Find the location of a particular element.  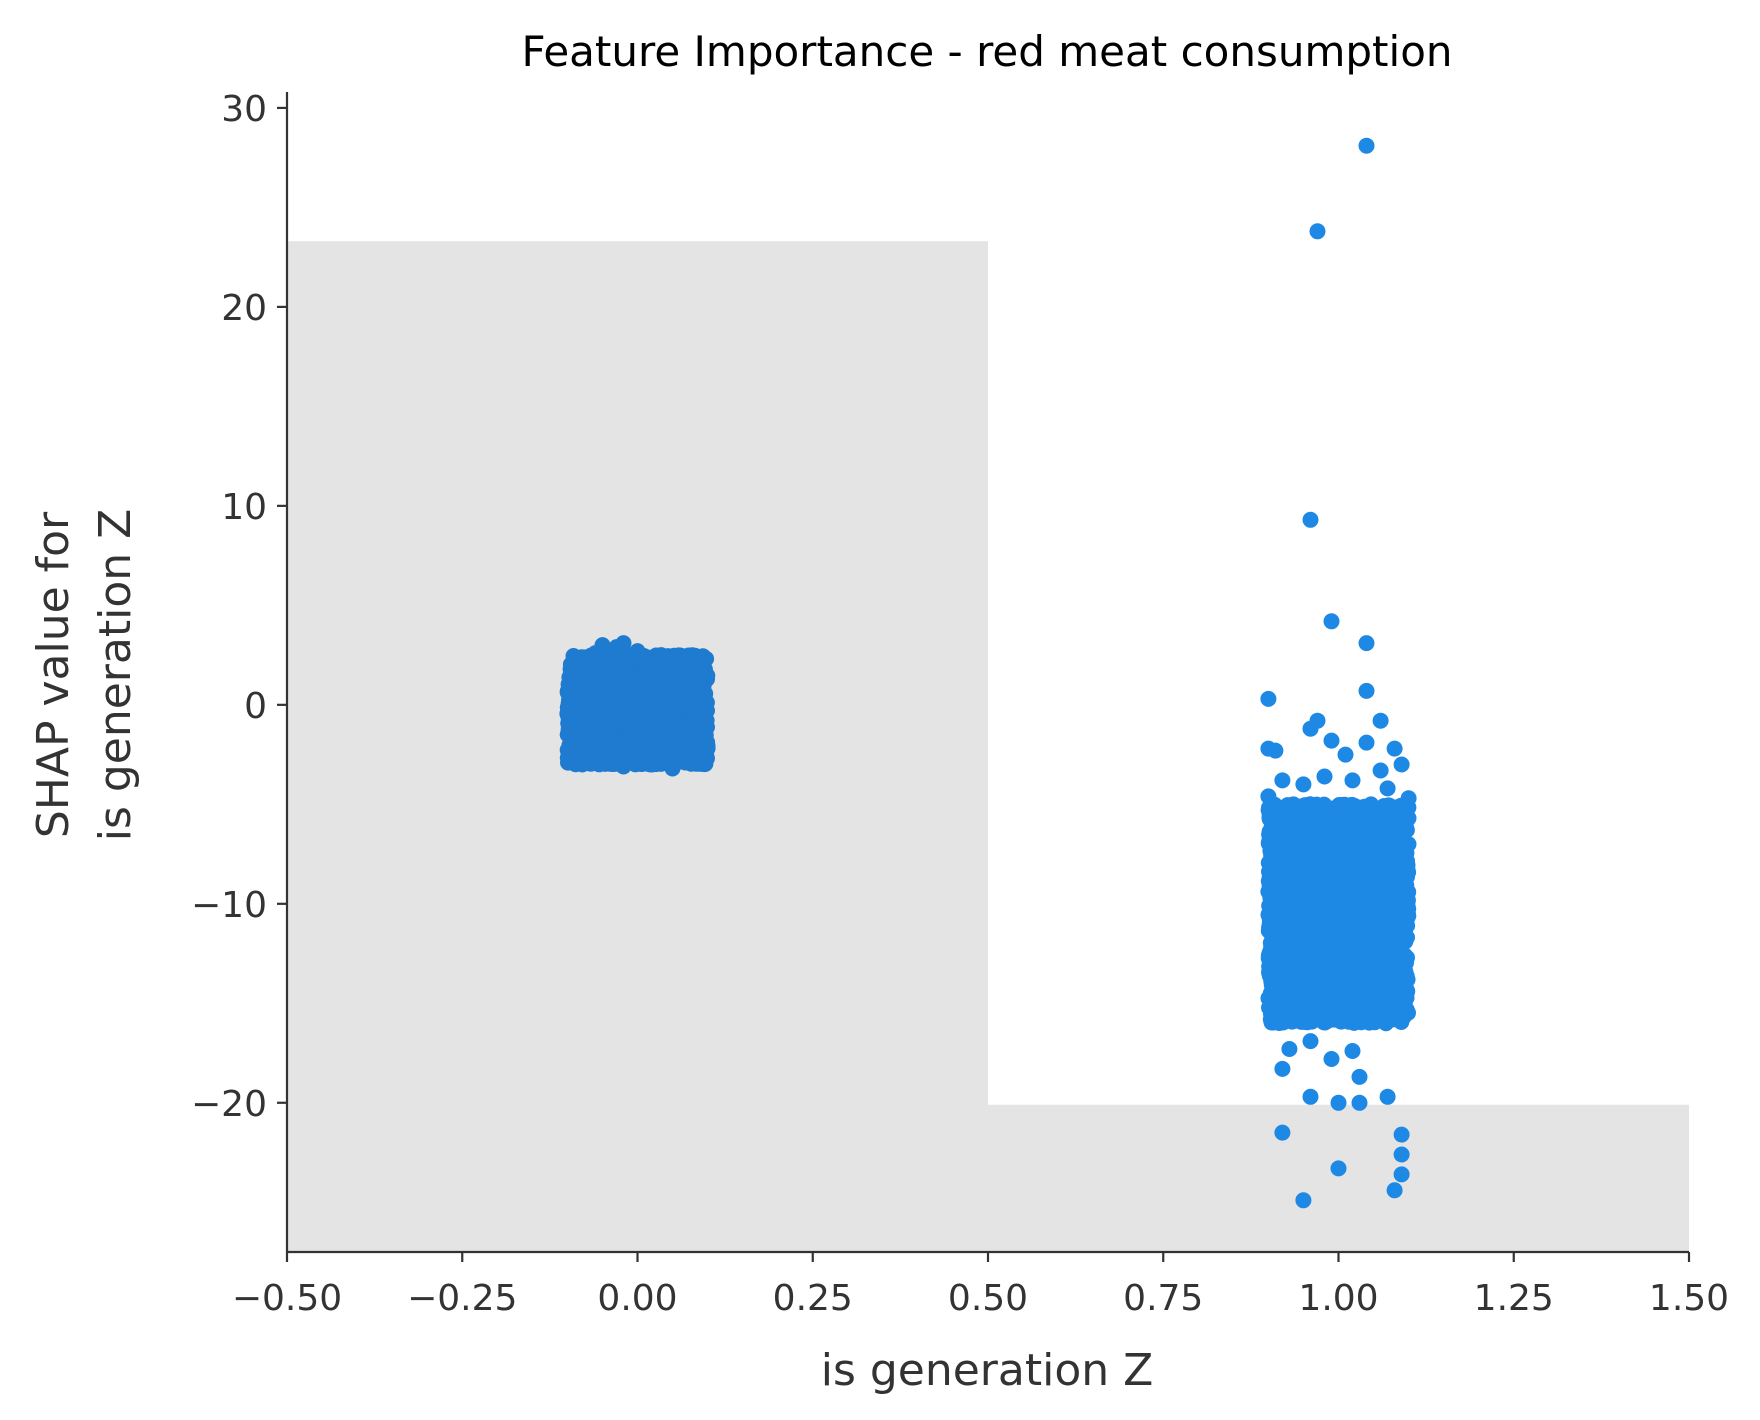

y-tick-label: −10 is located at coordinates (229, 905).